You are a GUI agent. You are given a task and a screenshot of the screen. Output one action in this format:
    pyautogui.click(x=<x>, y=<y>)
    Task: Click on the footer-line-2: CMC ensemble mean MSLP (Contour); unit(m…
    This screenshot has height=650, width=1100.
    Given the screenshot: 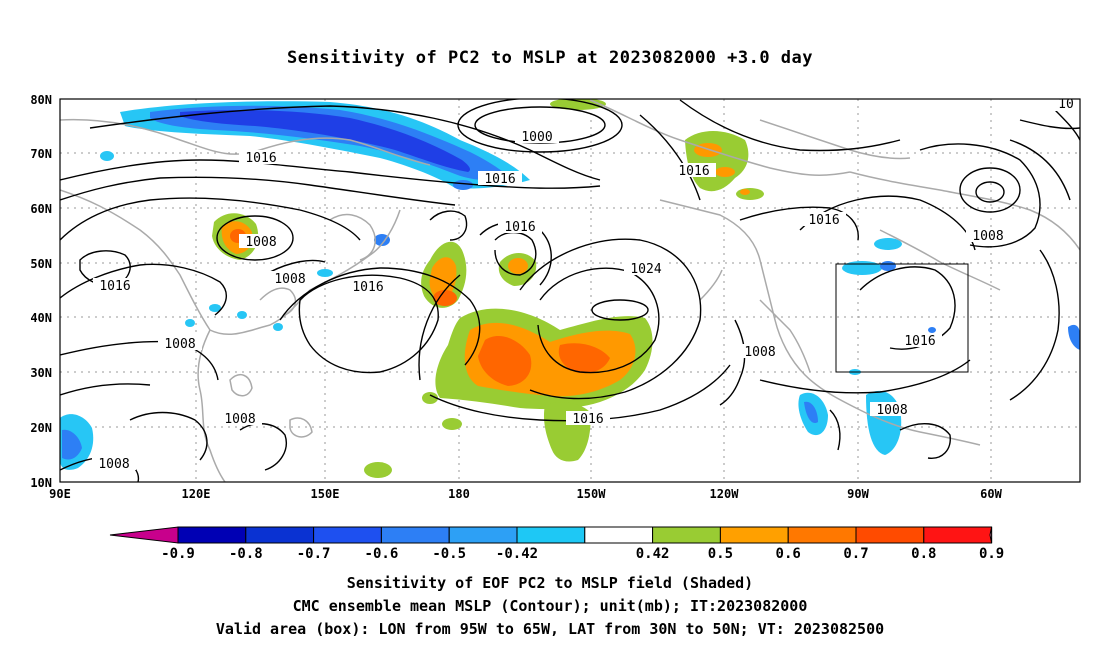 What is the action you would take?
    pyautogui.click(x=550, y=606)
    